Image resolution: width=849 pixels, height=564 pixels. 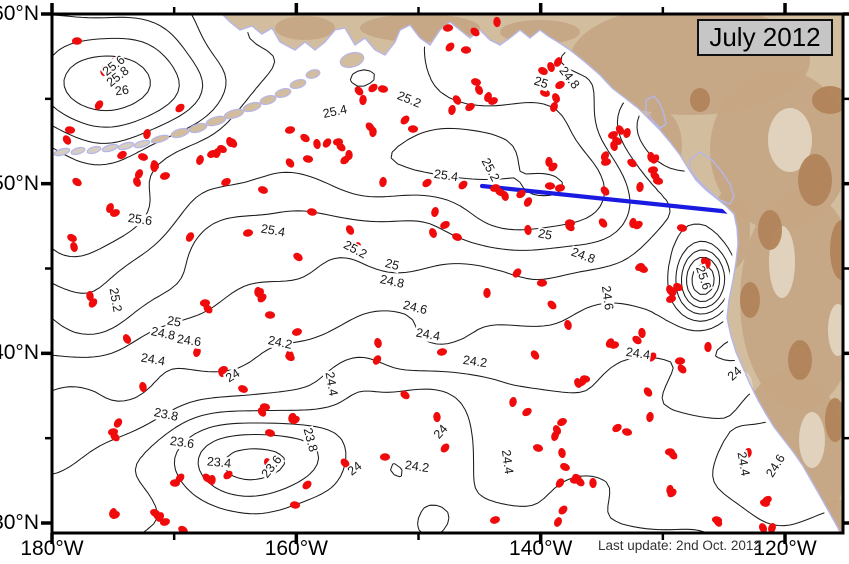 I want to click on lon-axis-label: 180°W, so click(x=52, y=548).